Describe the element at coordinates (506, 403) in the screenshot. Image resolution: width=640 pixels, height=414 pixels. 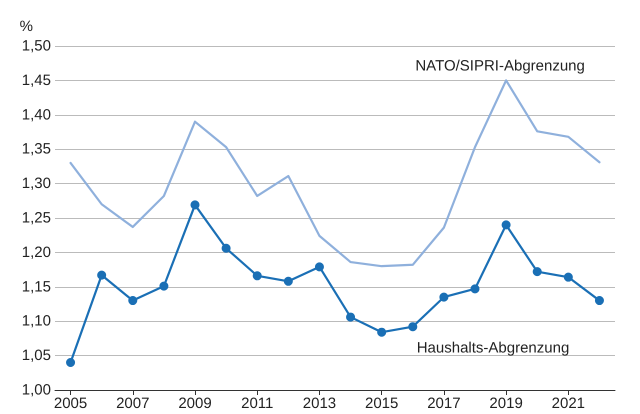
I see `x-tick-label: 2019` at that location.